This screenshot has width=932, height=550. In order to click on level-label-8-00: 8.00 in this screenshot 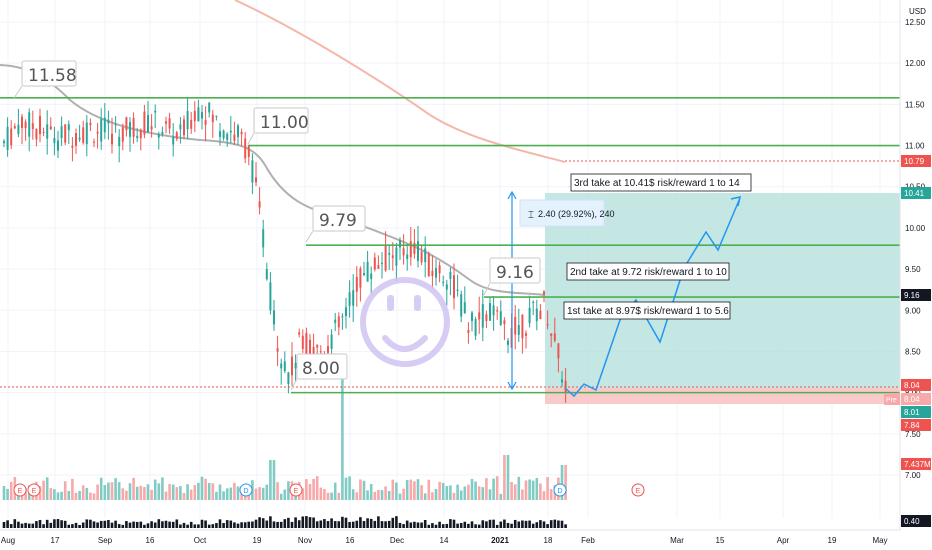, I will do `click(319, 372)`.